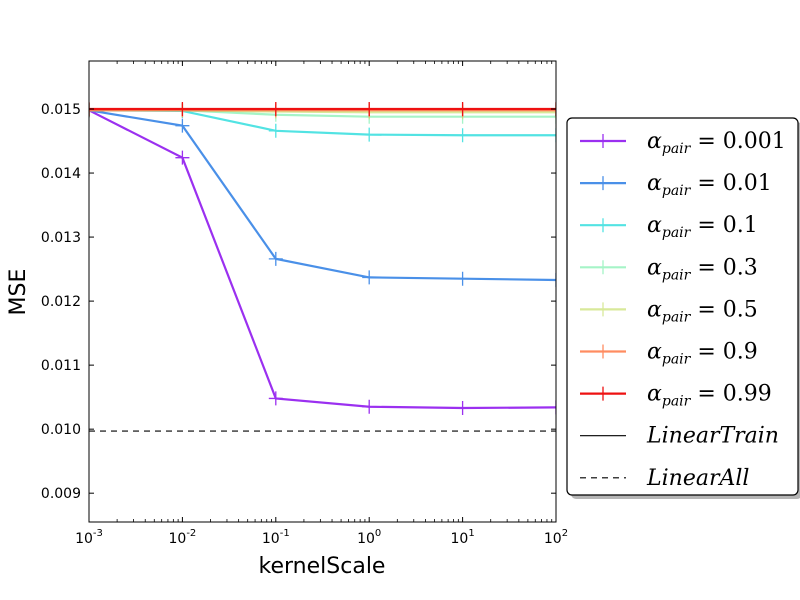 Image resolution: width=800 pixels, height=600 pixels. Describe the element at coordinates (716, 143) in the screenshot. I see `legend-label: αpair = 0.001` at that location.